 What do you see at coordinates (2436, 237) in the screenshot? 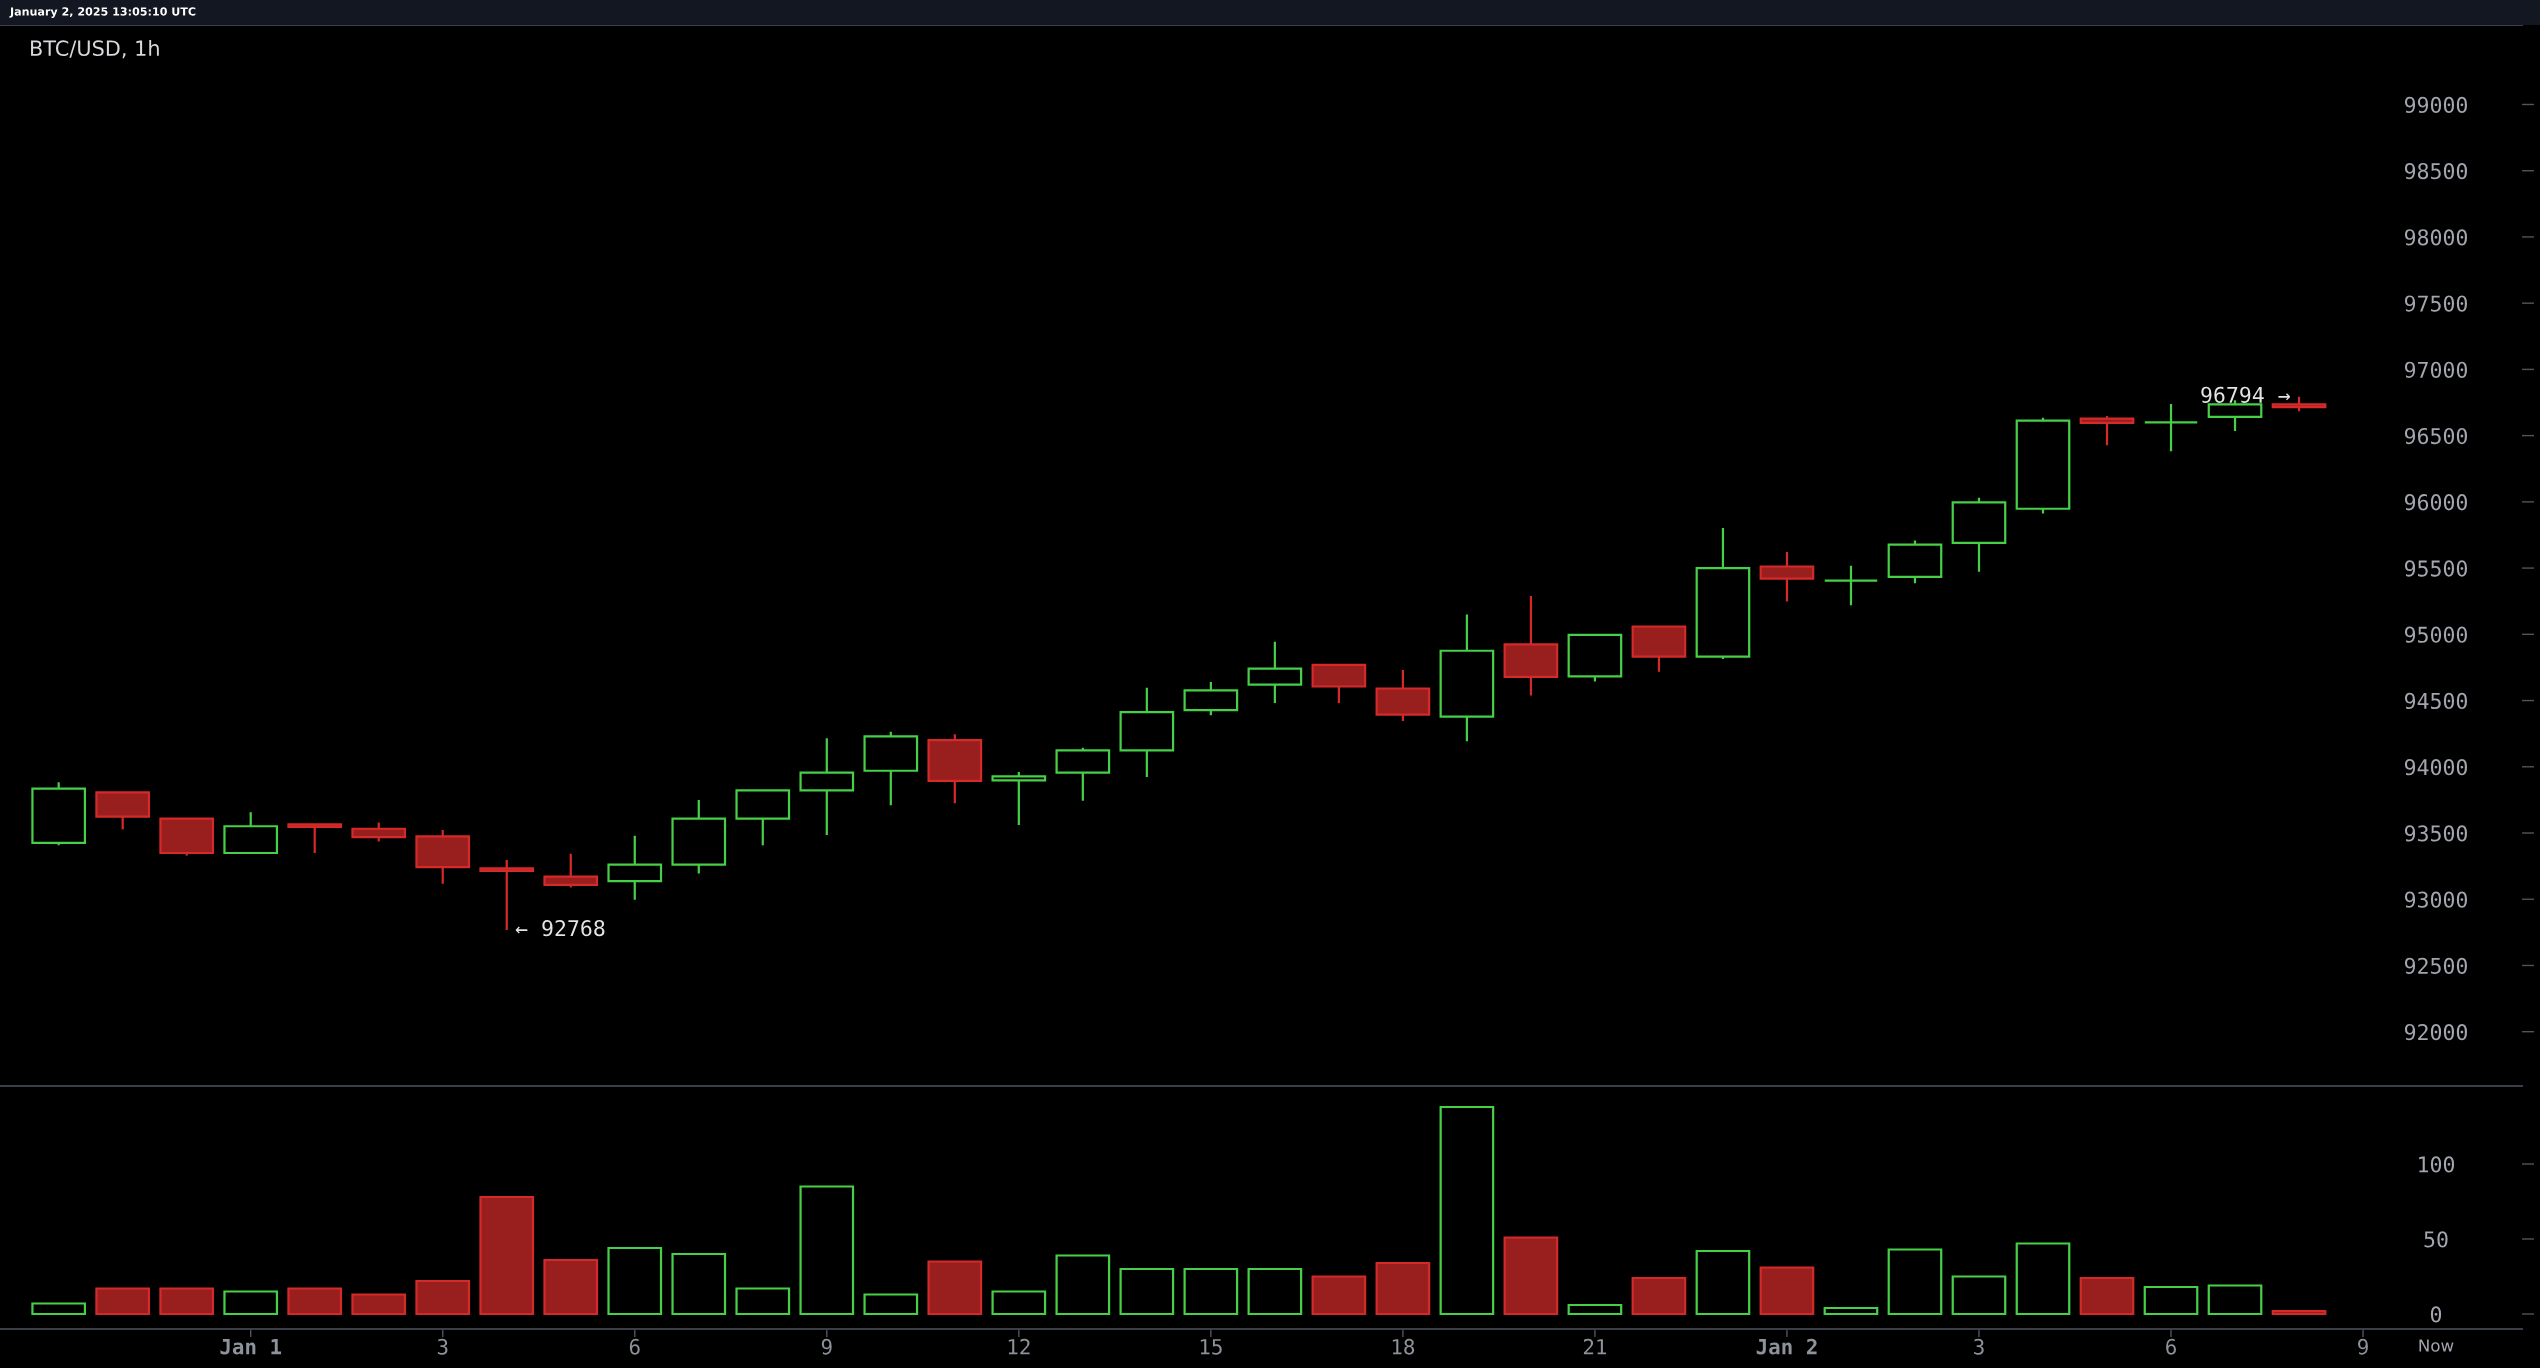
I see `y-tick-label: 98000` at bounding box center [2436, 237].